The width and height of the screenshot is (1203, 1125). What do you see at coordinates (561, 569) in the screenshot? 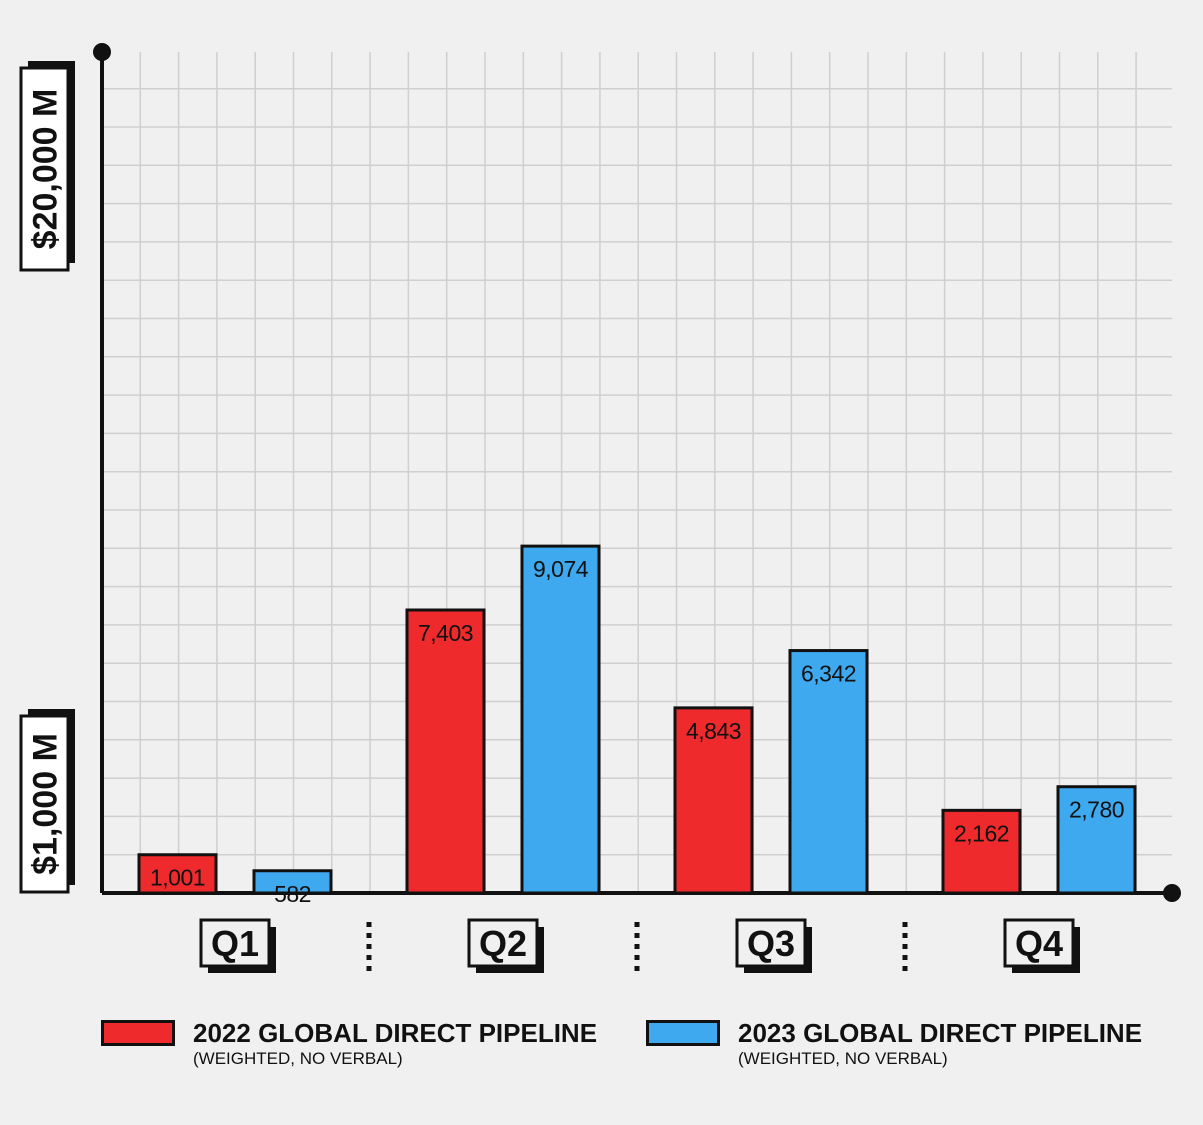
I see `bar-value-label: 9,074` at bounding box center [561, 569].